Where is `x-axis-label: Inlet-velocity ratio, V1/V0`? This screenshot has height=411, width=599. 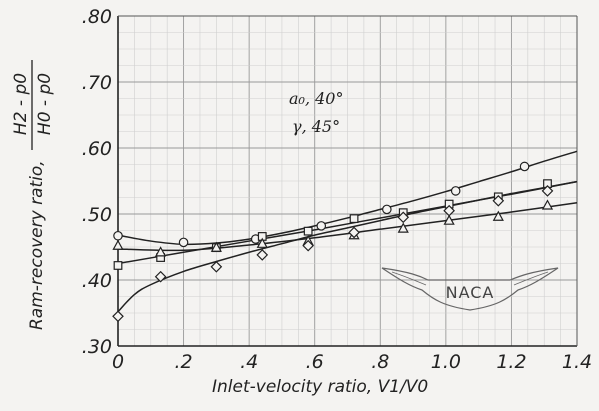 x-axis-label: Inlet-velocity ratio, V1/V0 is located at coordinates (320, 387).